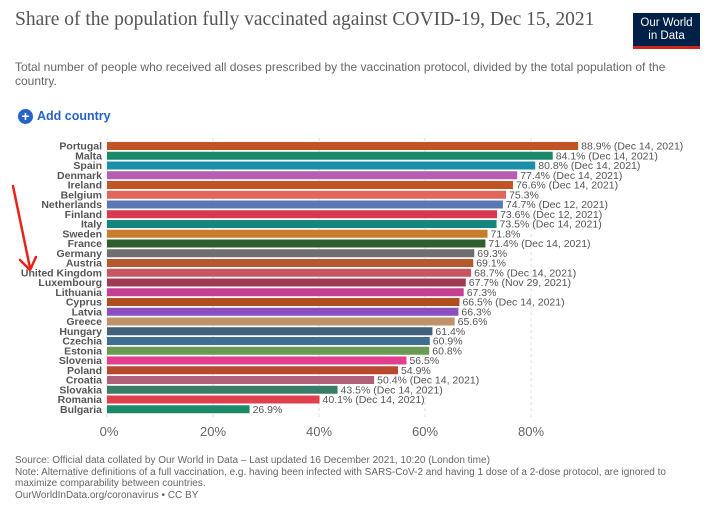 The height and width of the screenshot is (506, 715). What do you see at coordinates (80, 332) in the screenshot?
I see `country-label: Hungary` at bounding box center [80, 332].